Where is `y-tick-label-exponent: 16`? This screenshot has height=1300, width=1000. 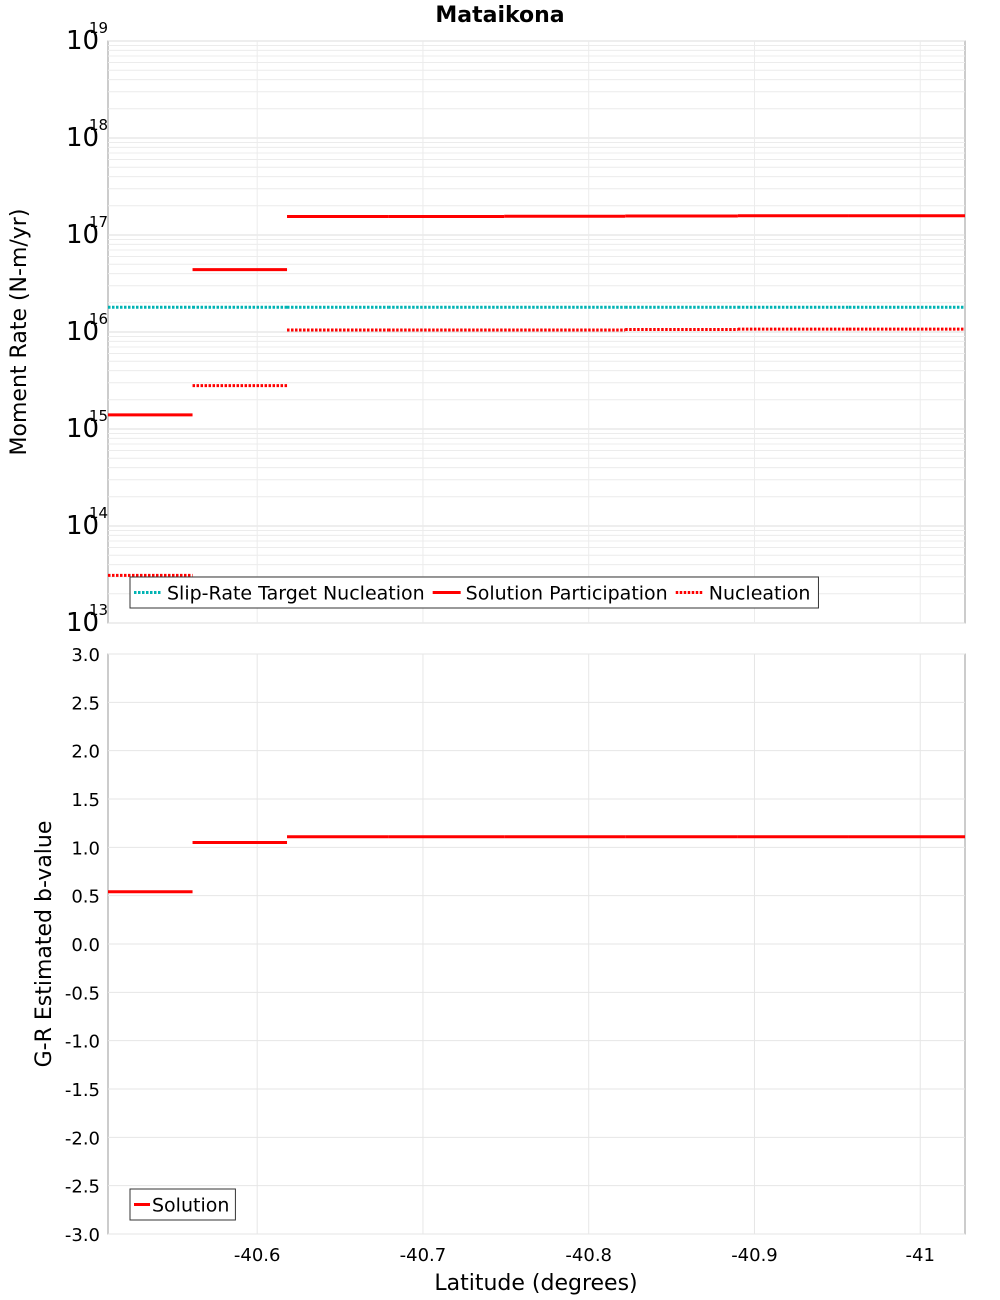 y-tick-label-exponent: 16 is located at coordinates (98, 319).